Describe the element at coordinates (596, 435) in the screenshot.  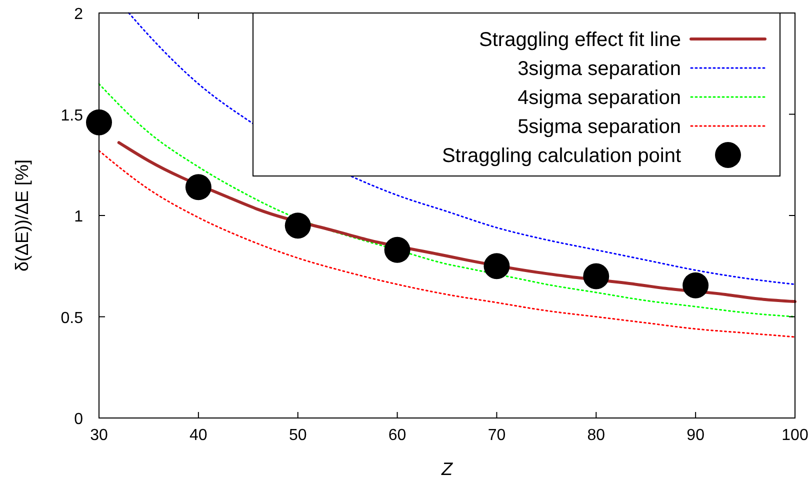
I see `x-tick-label: 80` at that location.